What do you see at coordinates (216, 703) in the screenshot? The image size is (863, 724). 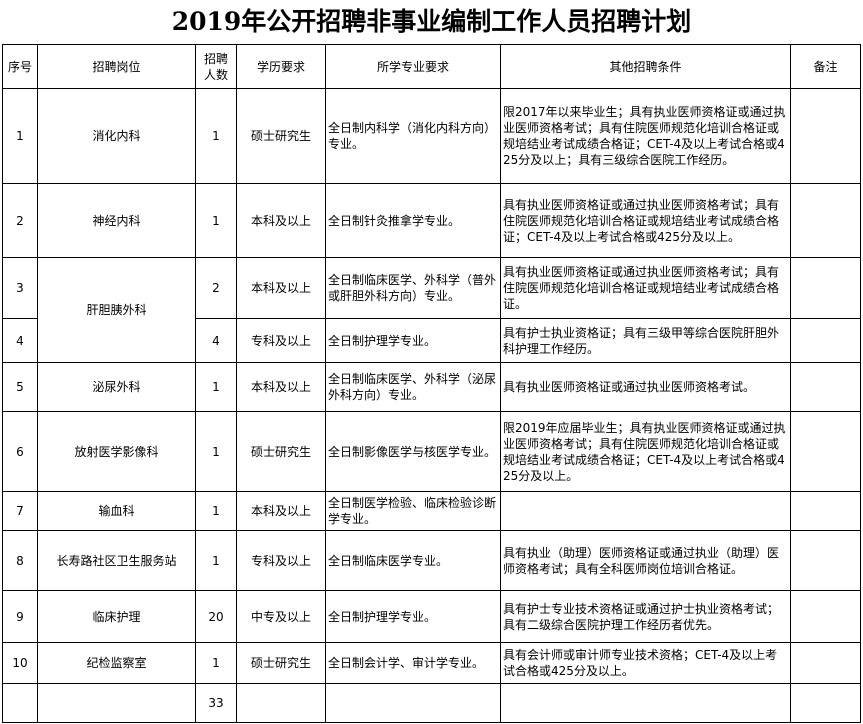 I see `total-count: 33` at bounding box center [216, 703].